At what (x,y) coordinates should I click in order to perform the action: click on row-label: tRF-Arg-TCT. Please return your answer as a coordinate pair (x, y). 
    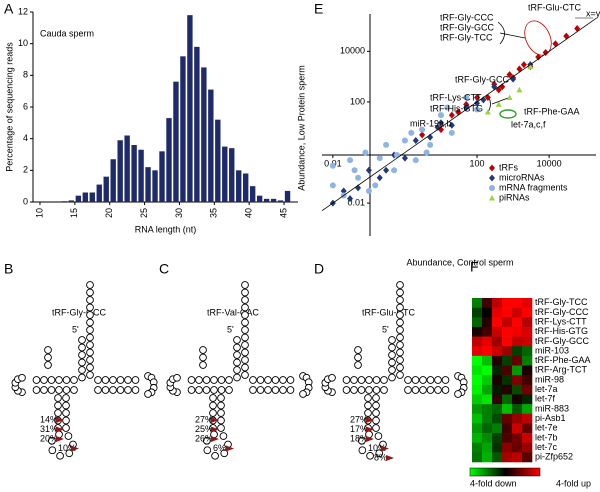
    Looking at the image, I should click on (561, 370).